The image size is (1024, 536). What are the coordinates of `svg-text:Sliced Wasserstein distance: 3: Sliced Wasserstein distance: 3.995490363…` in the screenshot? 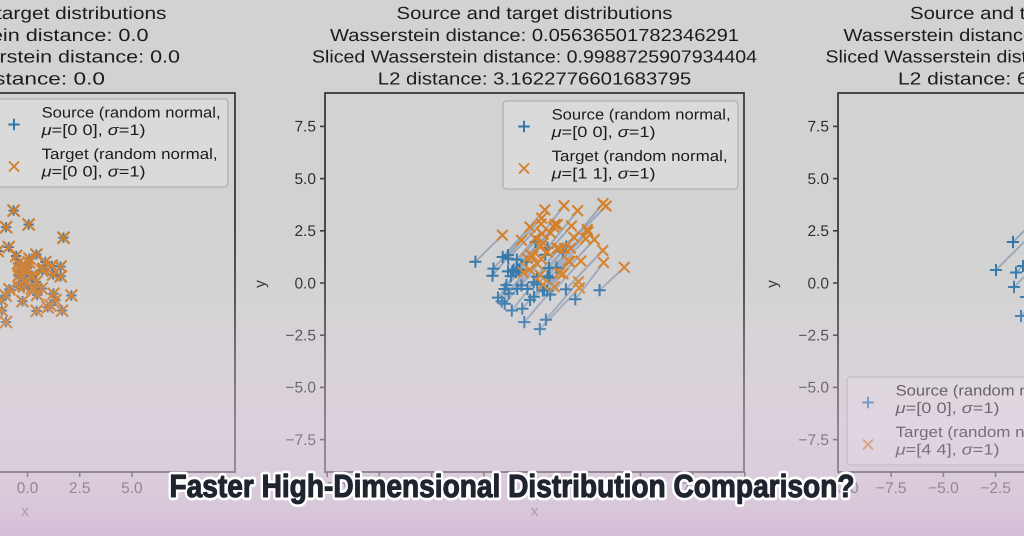 It's located at (925, 57).